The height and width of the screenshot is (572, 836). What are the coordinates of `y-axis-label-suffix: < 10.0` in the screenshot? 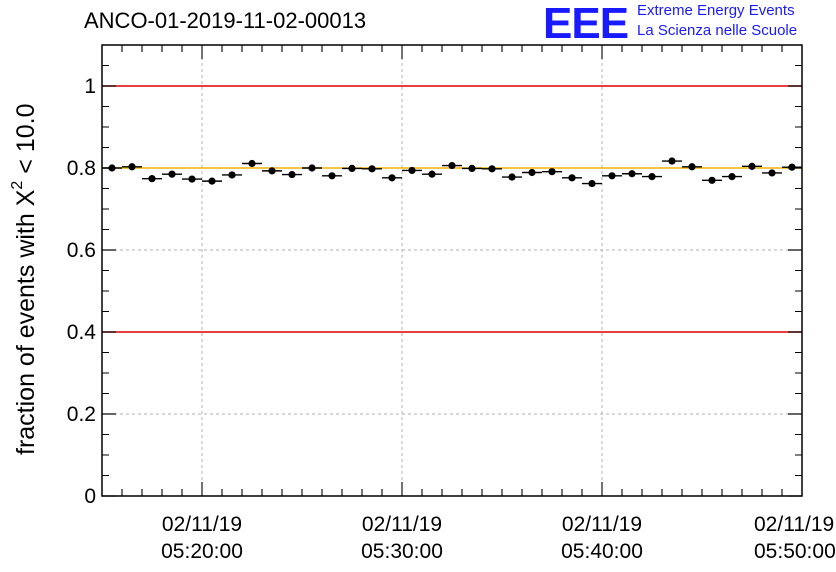 It's located at (26, 142).